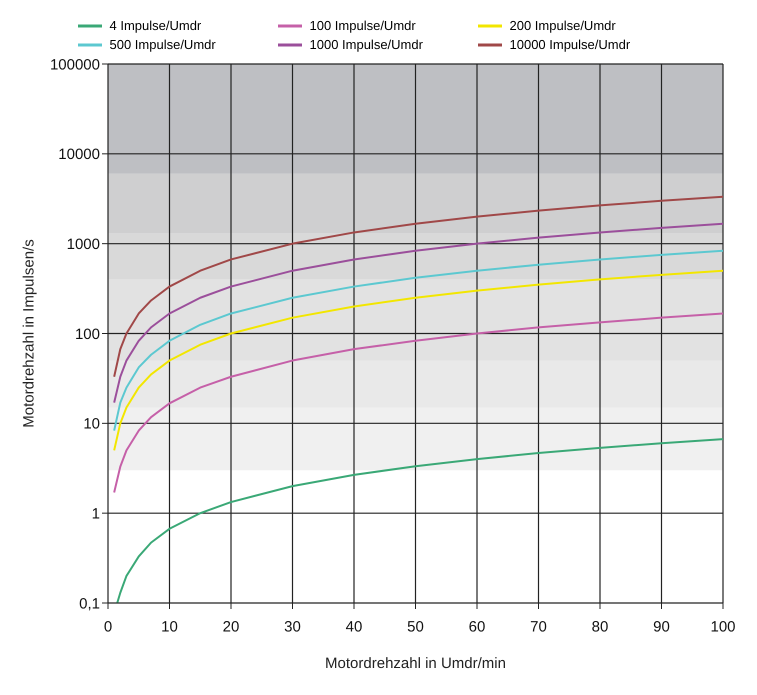  What do you see at coordinates (415, 627) in the screenshot?
I see `x-tick-label: 50` at bounding box center [415, 627].